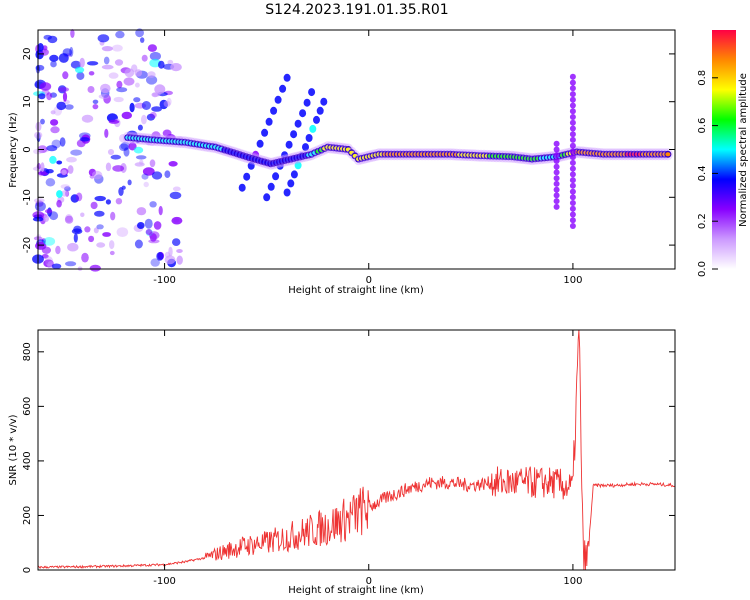  I want to click on y-tick-label: 10, so click(27, 101).